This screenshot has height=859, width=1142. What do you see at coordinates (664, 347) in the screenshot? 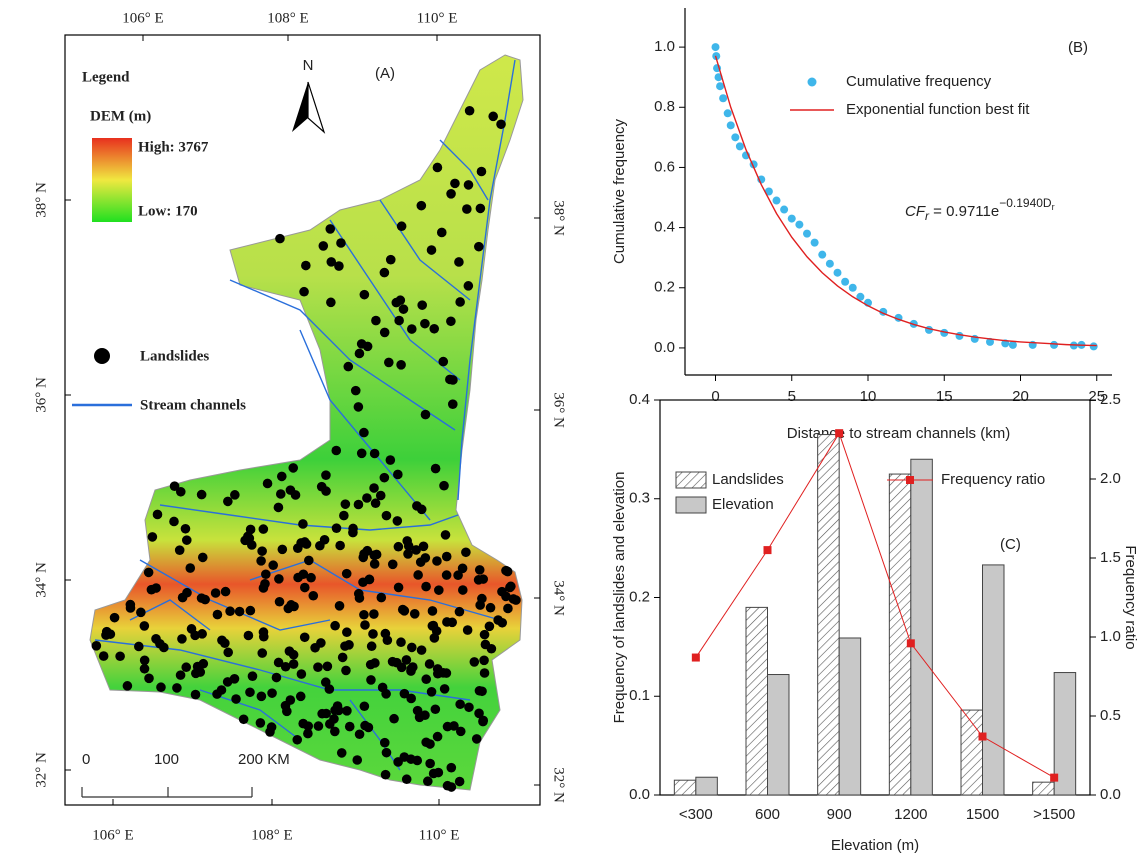
I see `y-tick-label: 0.0` at bounding box center [664, 347].